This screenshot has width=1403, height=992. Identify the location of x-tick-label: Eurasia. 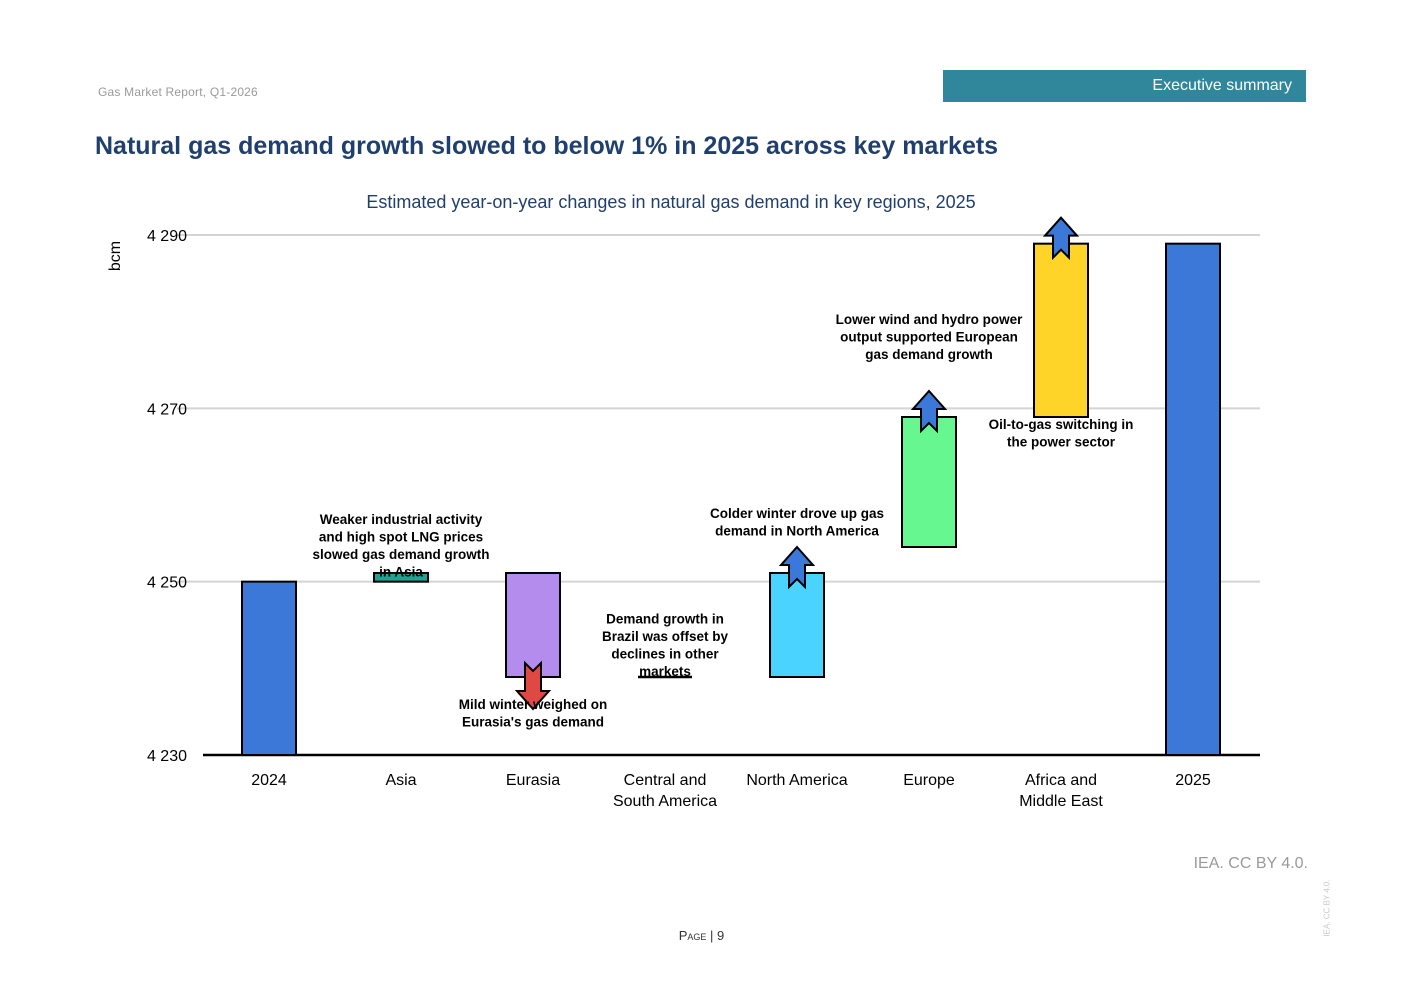
(533, 780).